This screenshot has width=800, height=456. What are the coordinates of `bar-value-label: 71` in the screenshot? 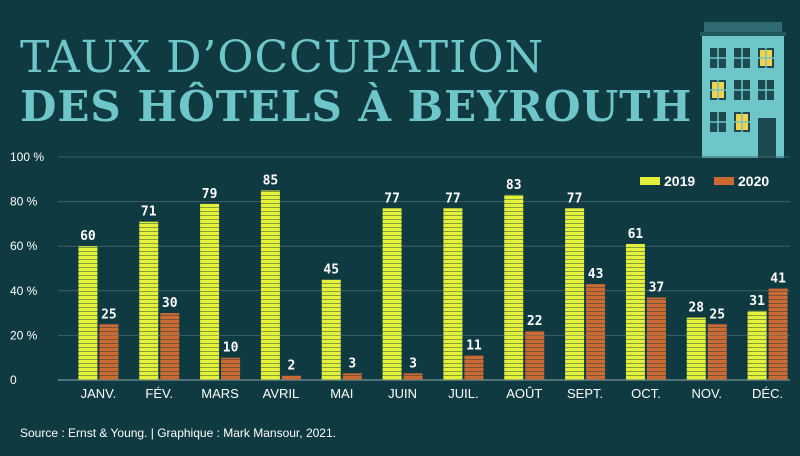 It's located at (149, 212).